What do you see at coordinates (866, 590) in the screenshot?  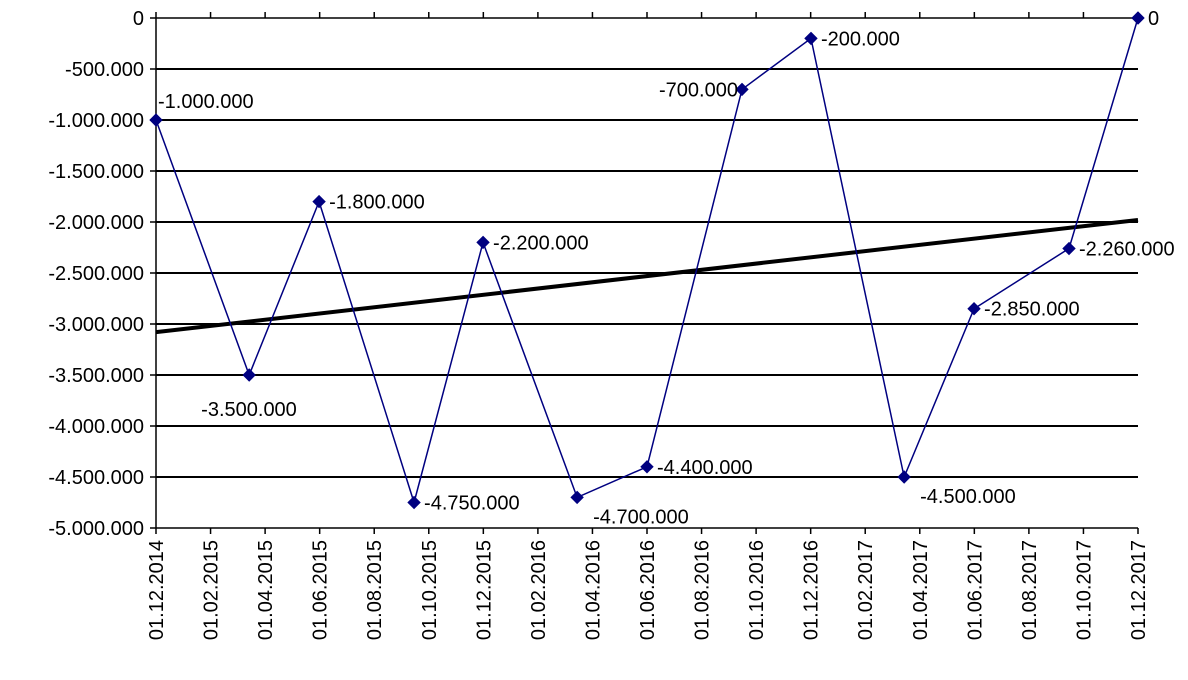 I see `x-tick-label: 01.02.2017` at bounding box center [866, 590].